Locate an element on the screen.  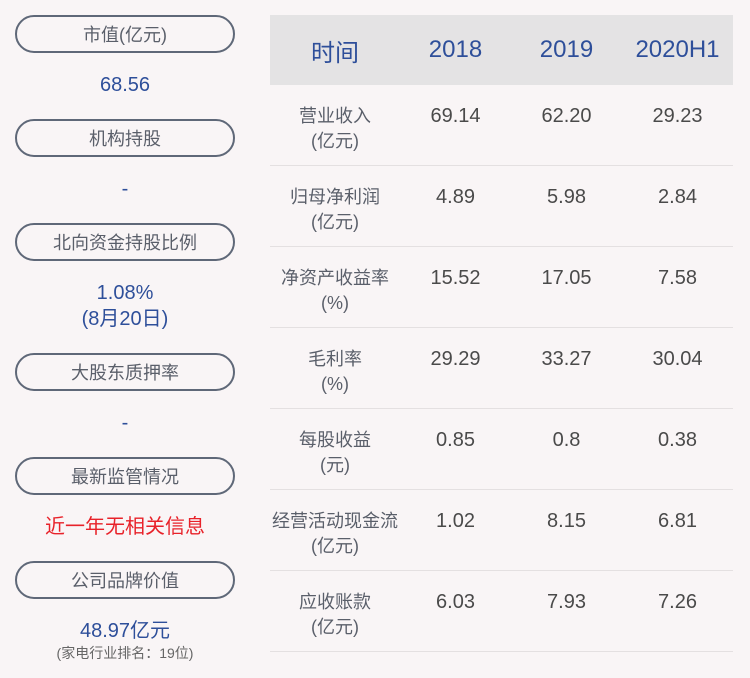
table-header: 时间 2018 2019 2020H1 is located at coordinates (501, 50).